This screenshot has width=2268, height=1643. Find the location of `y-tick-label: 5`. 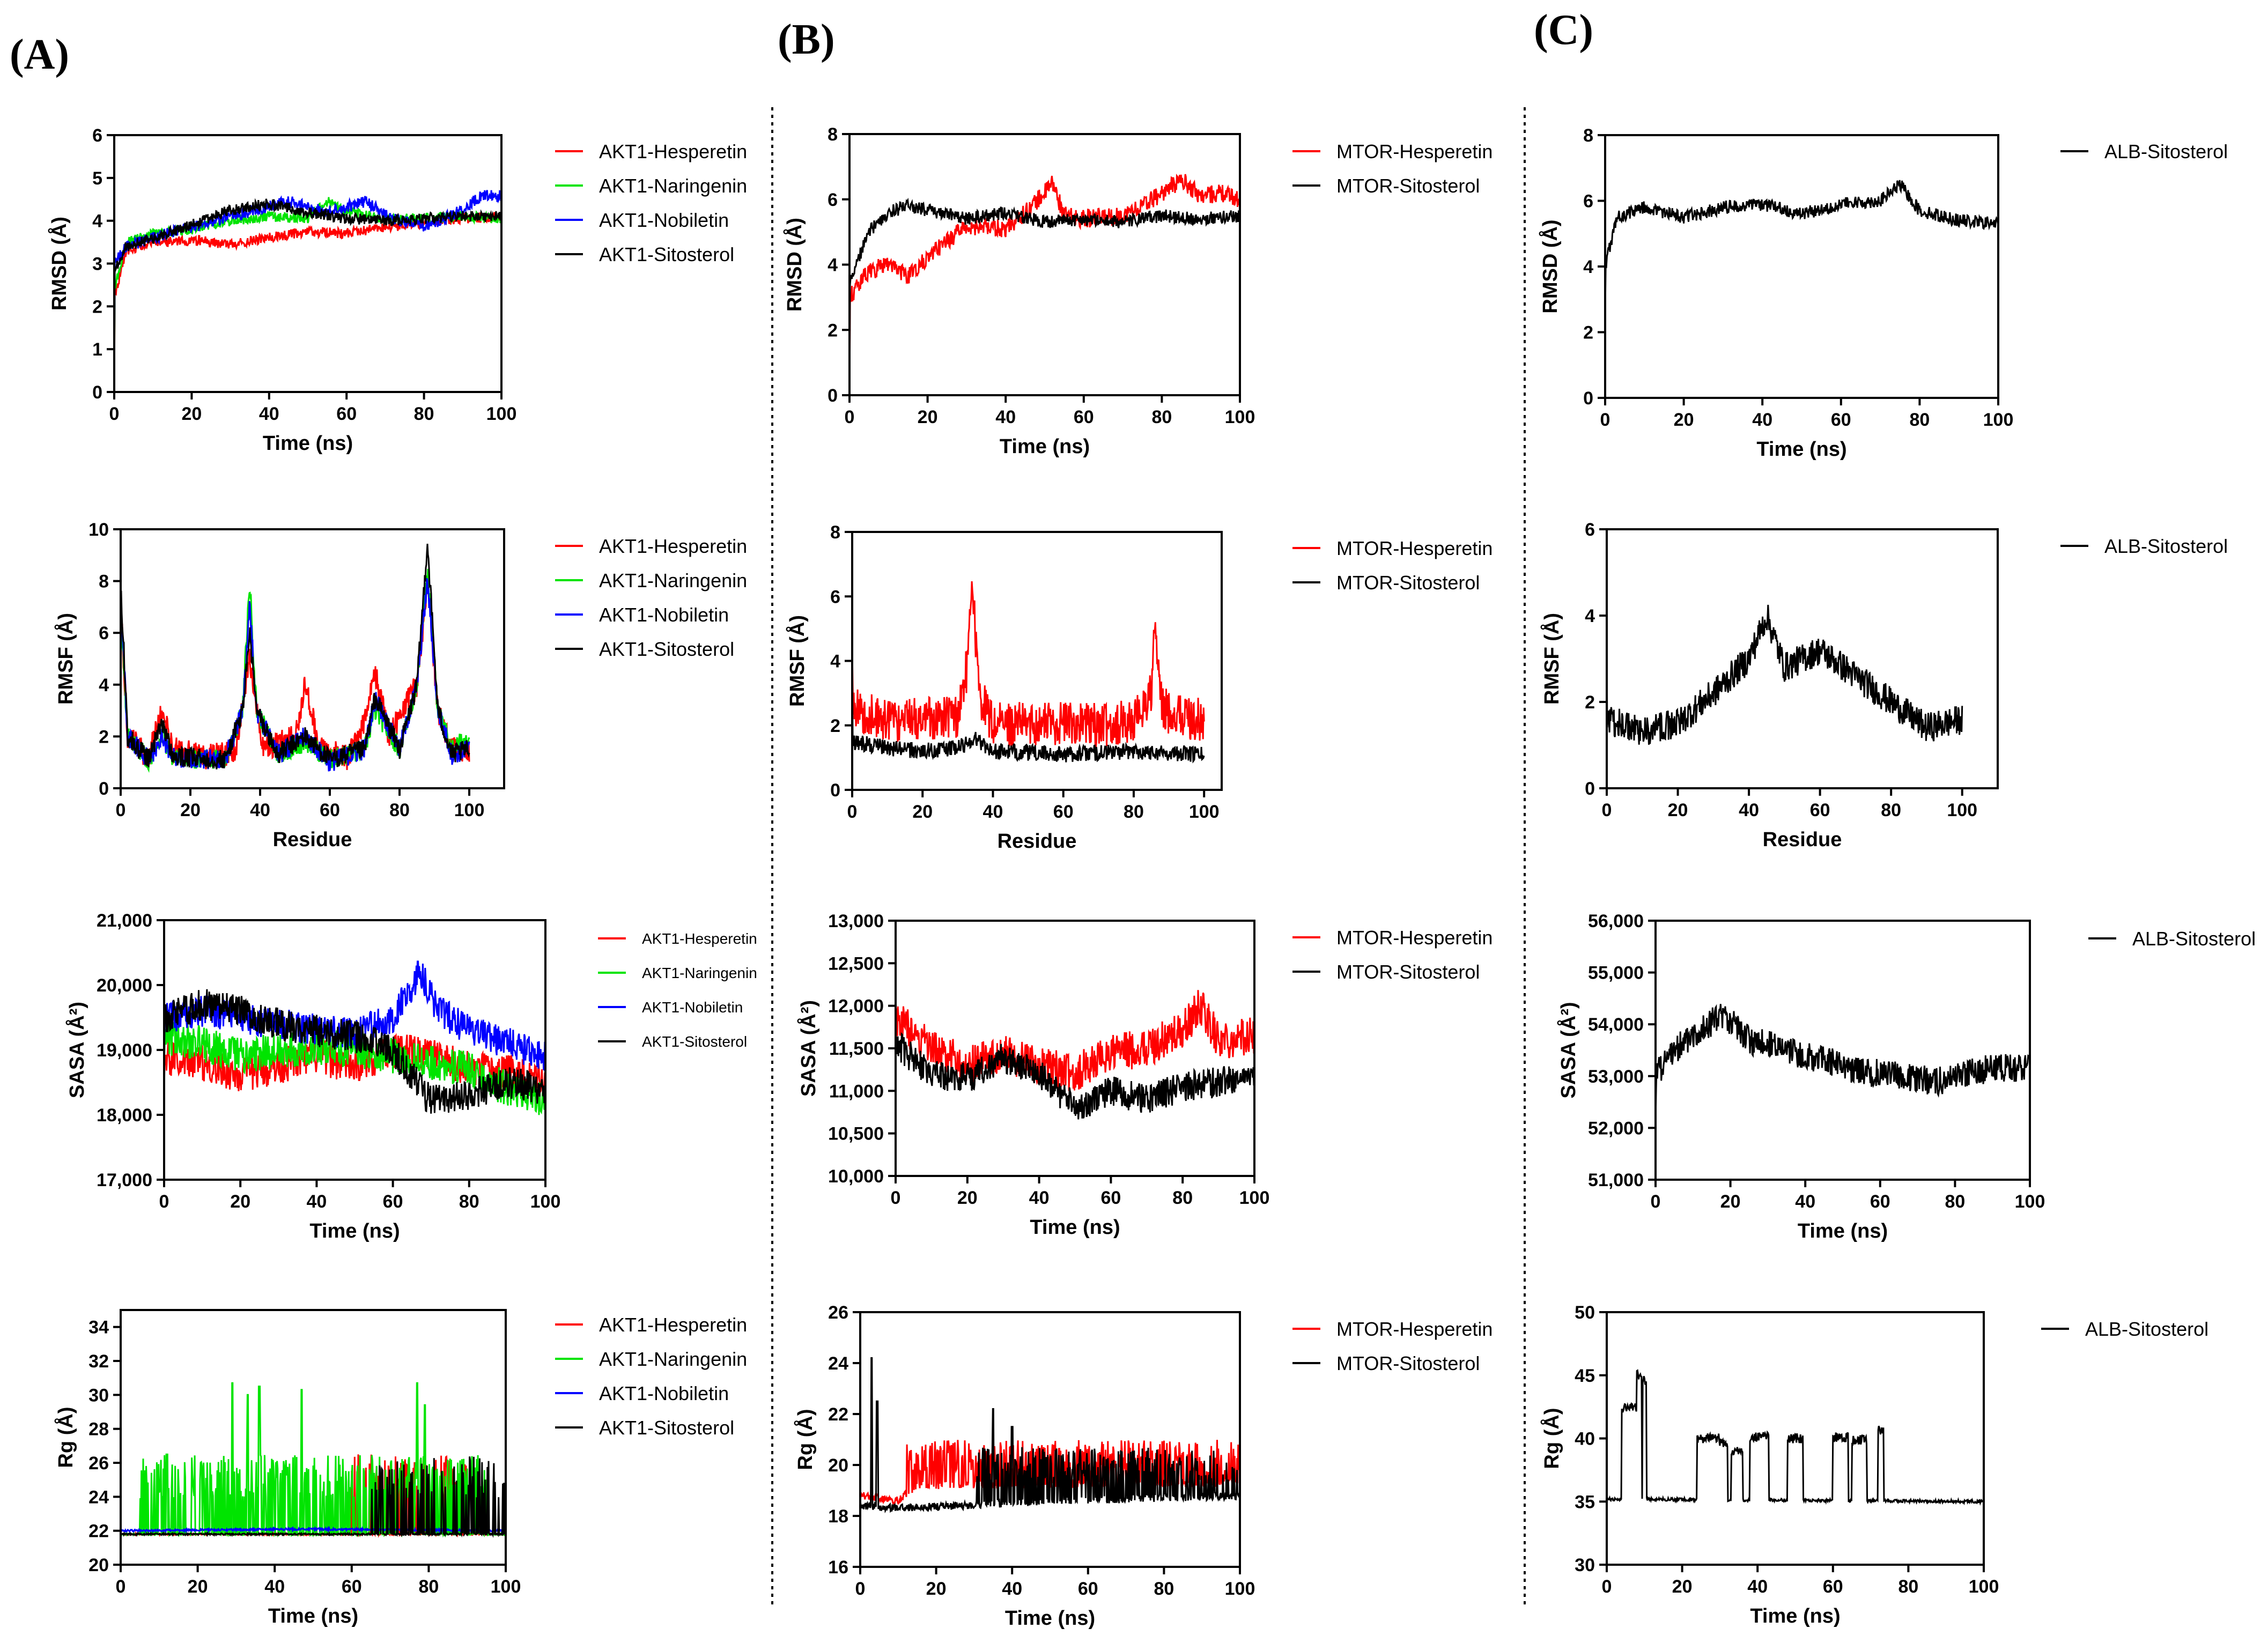

y-tick-label: 5 is located at coordinates (97, 178).